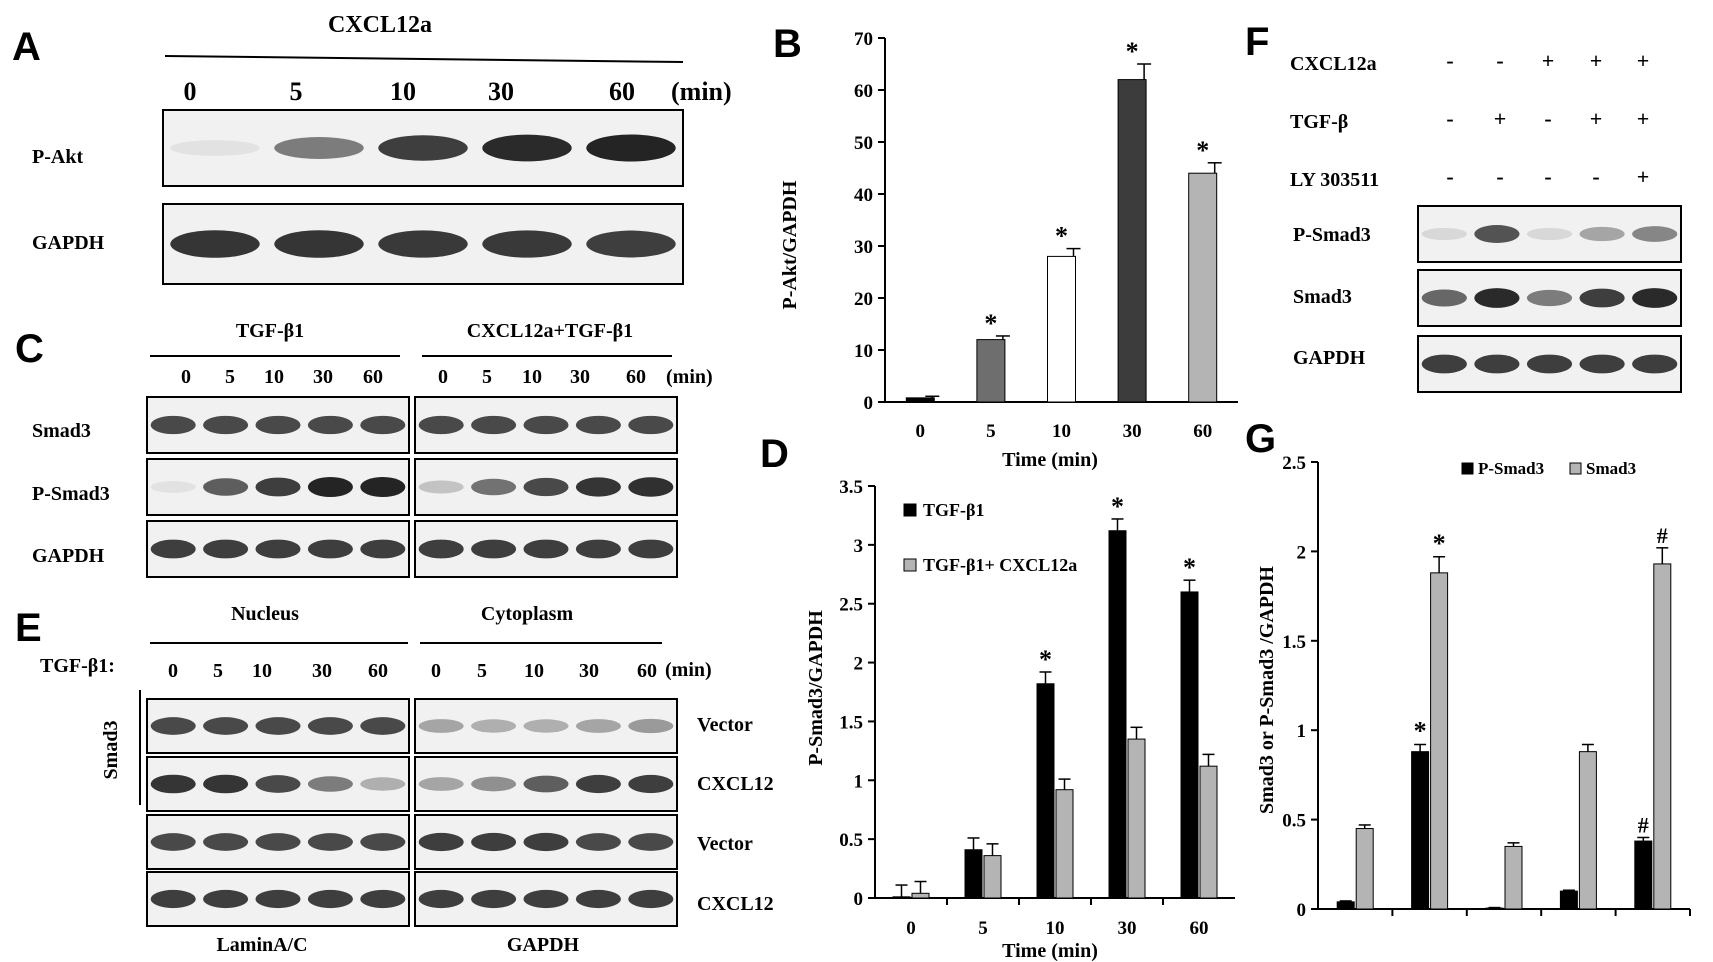  What do you see at coordinates (863, 351) in the screenshot?
I see `y-tick-label: 10` at bounding box center [863, 351].